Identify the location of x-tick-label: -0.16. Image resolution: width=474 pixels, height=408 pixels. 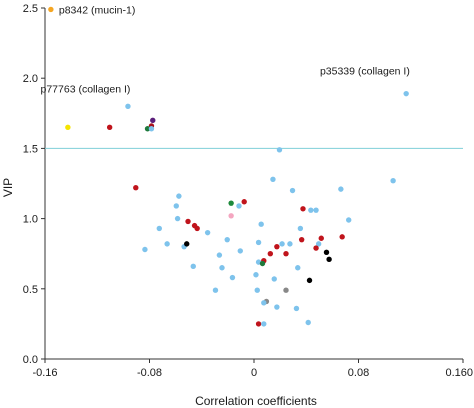
(44, 373).